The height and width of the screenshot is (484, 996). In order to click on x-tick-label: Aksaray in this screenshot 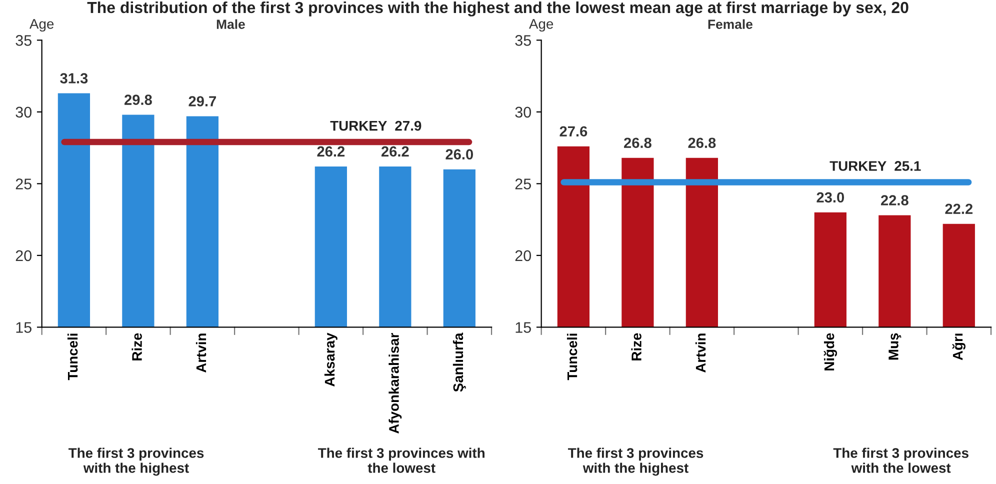, I will do `click(331, 359)`.